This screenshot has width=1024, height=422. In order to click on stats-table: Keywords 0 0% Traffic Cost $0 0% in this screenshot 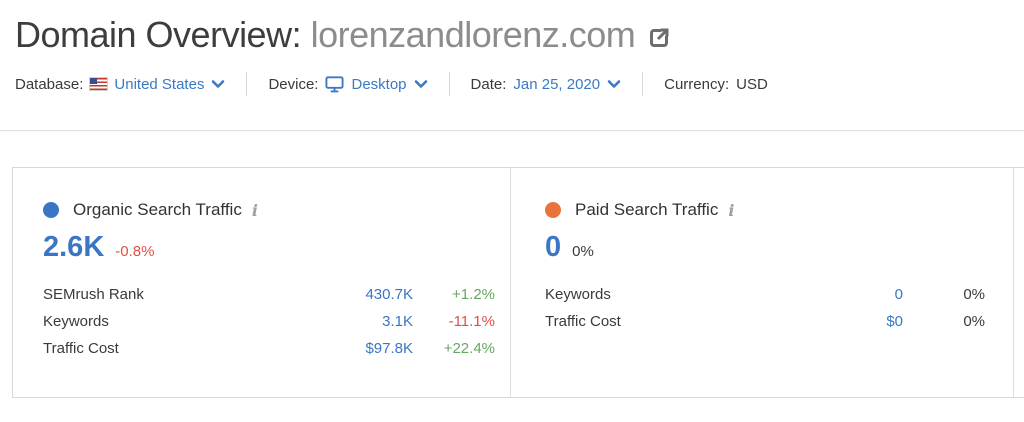, I will do `click(765, 308)`.